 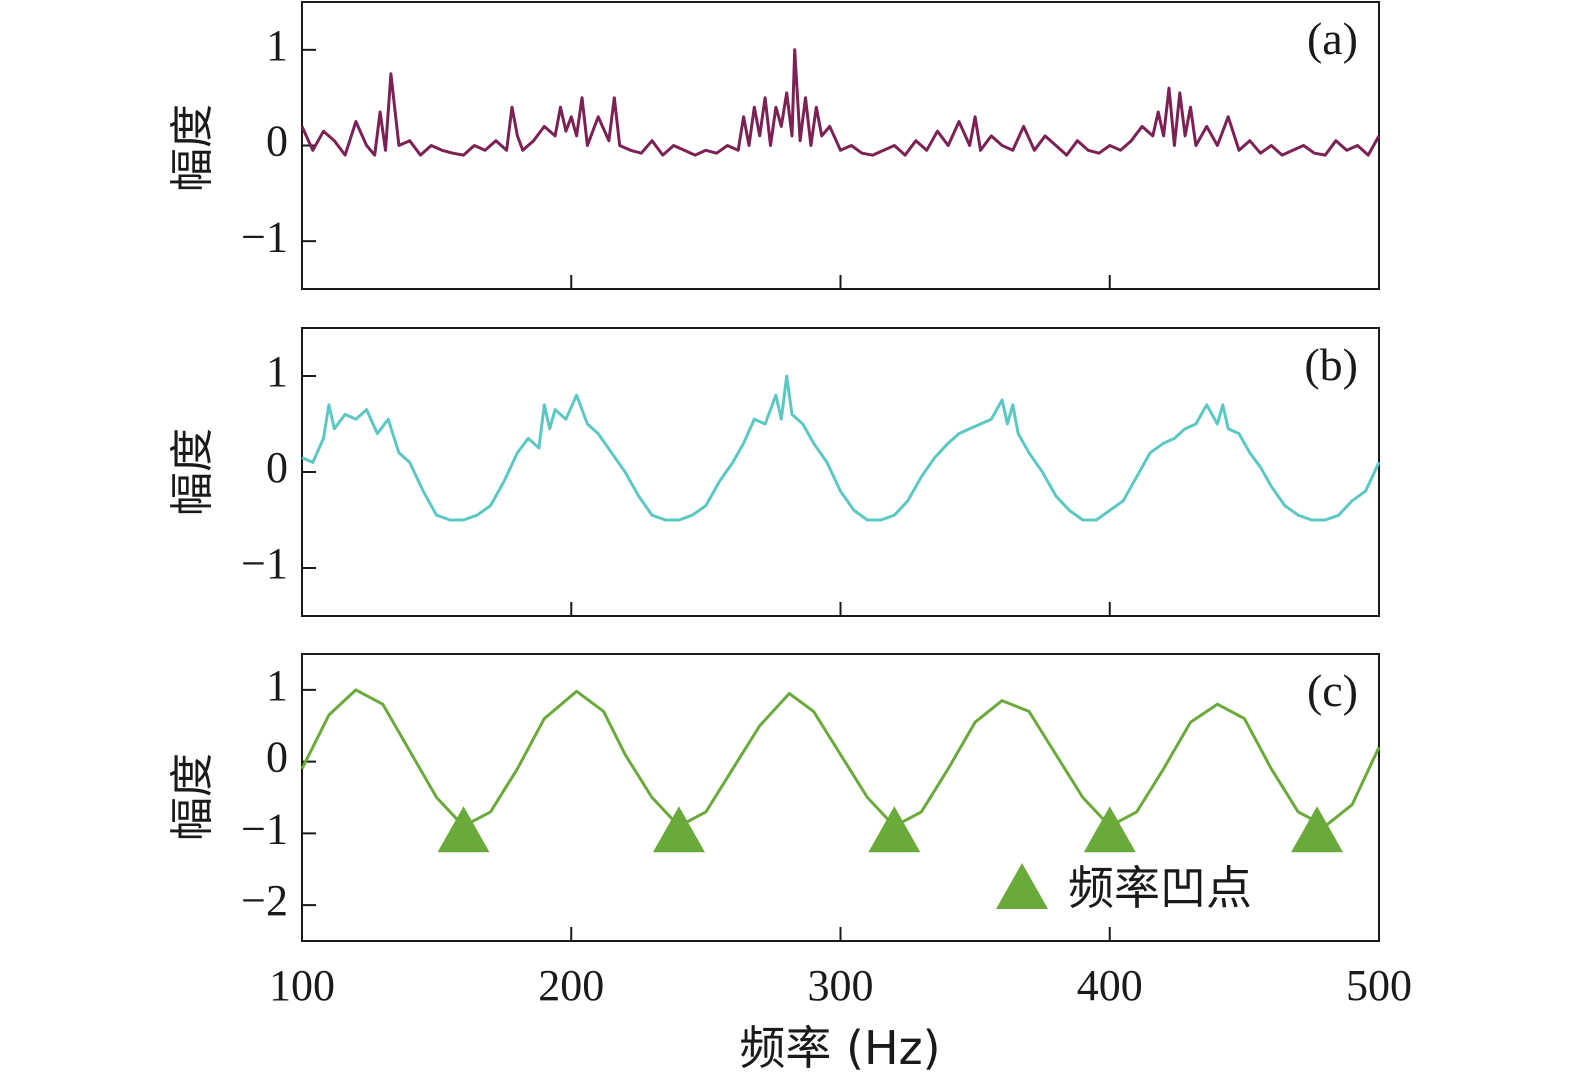 What do you see at coordinates (302, 985) in the screenshot?
I see `xtick-label: 100` at bounding box center [302, 985].